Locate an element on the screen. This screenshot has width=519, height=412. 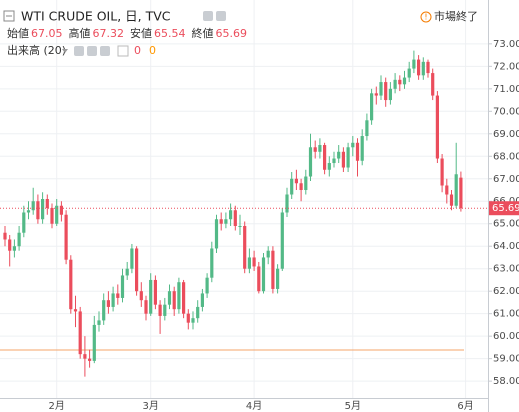
y-tick-label: 68.00 is located at coordinates (506, 156).